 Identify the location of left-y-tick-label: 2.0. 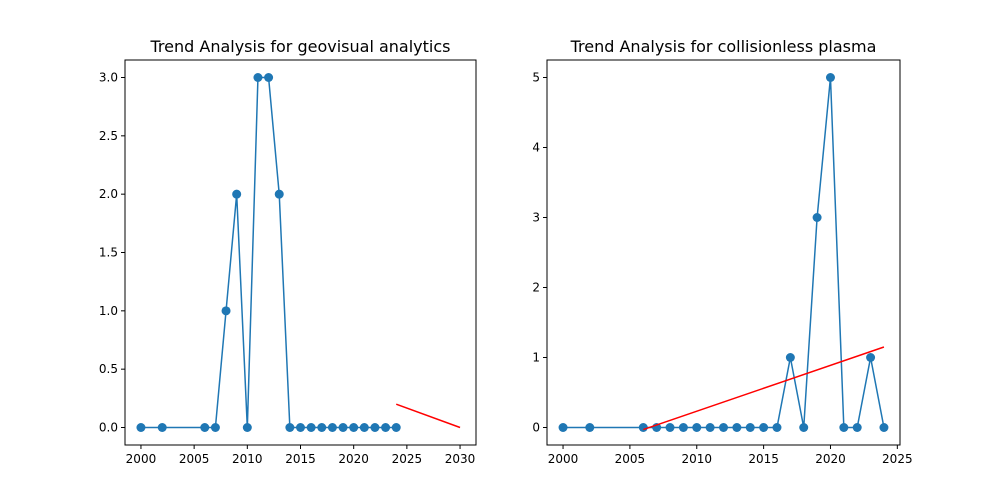
(108, 194).